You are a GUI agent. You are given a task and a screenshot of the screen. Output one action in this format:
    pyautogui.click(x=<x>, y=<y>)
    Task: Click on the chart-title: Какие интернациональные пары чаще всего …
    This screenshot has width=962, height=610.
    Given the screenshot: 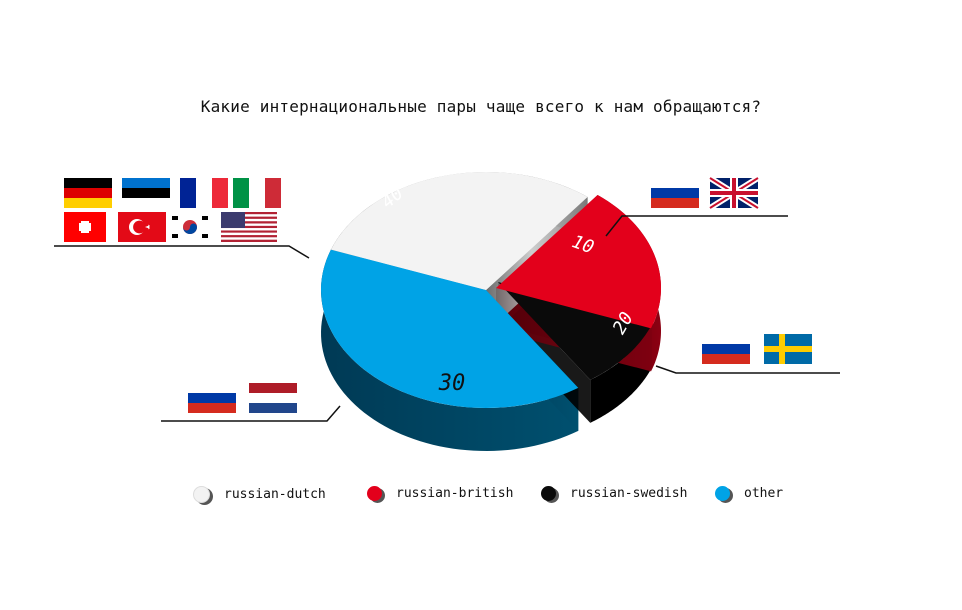 What is the action you would take?
    pyautogui.click(x=481, y=106)
    